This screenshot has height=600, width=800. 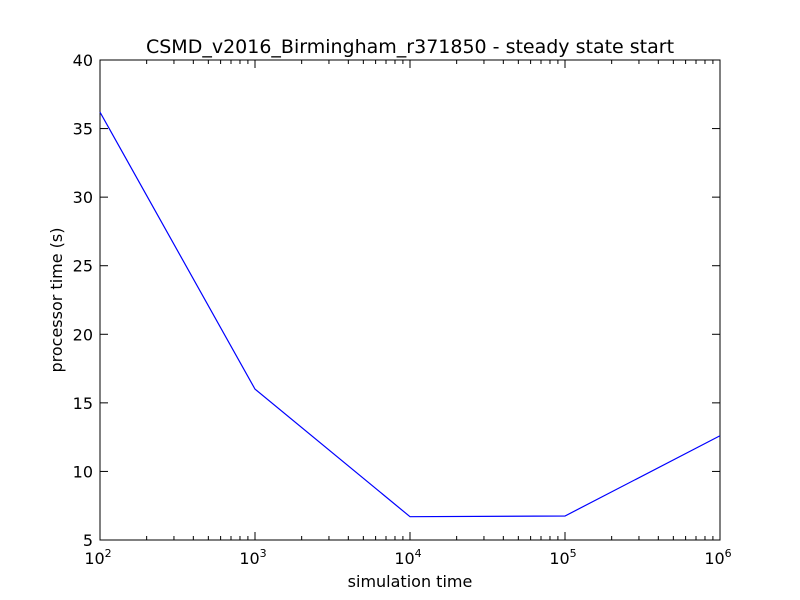 I want to click on x-tick-label: 10², so click(x=97, y=557).